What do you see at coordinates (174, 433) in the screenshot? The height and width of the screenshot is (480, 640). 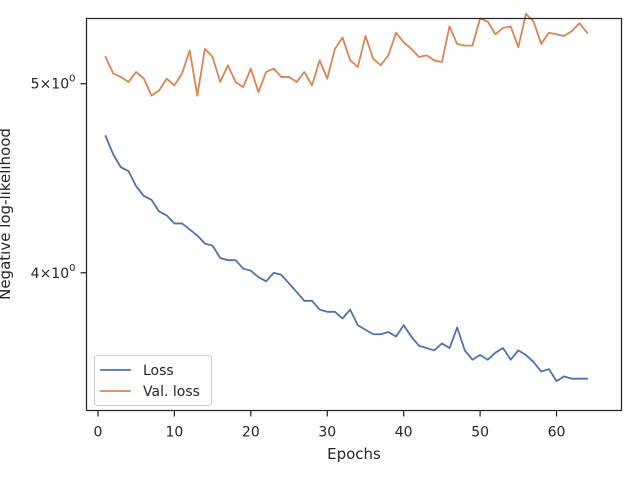 I see `x-tick-label: 10` at bounding box center [174, 433].